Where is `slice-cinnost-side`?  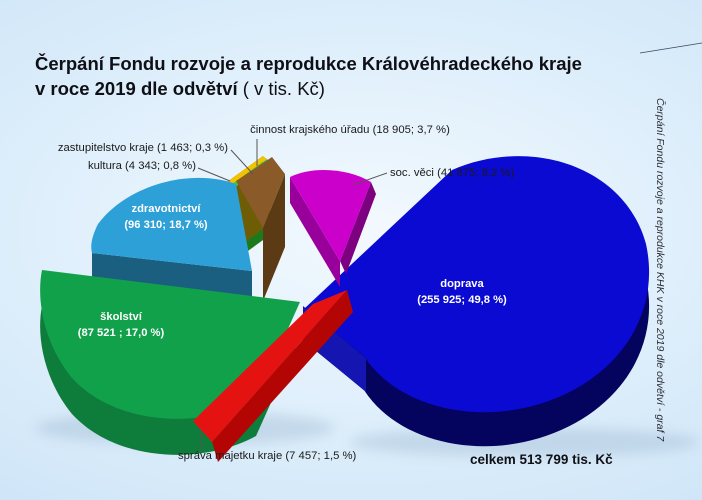
slice-cinnost-side is located at coordinates (274, 237).